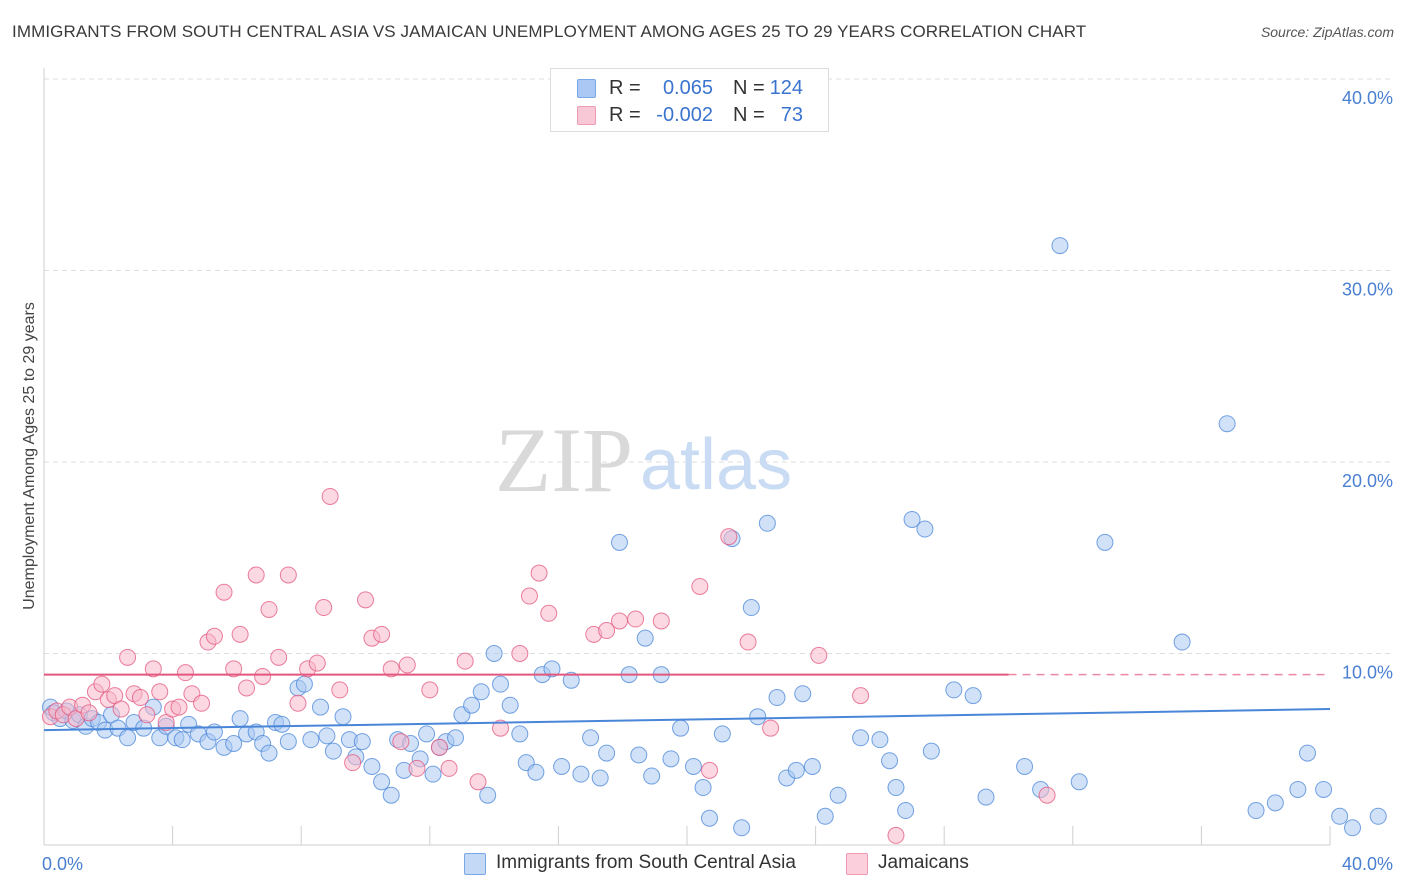 This screenshot has height=892, width=1406. I want to click on correlation-legend: R = 0.065 N = 124 R = -0.002 N = 73, so click(689, 100).